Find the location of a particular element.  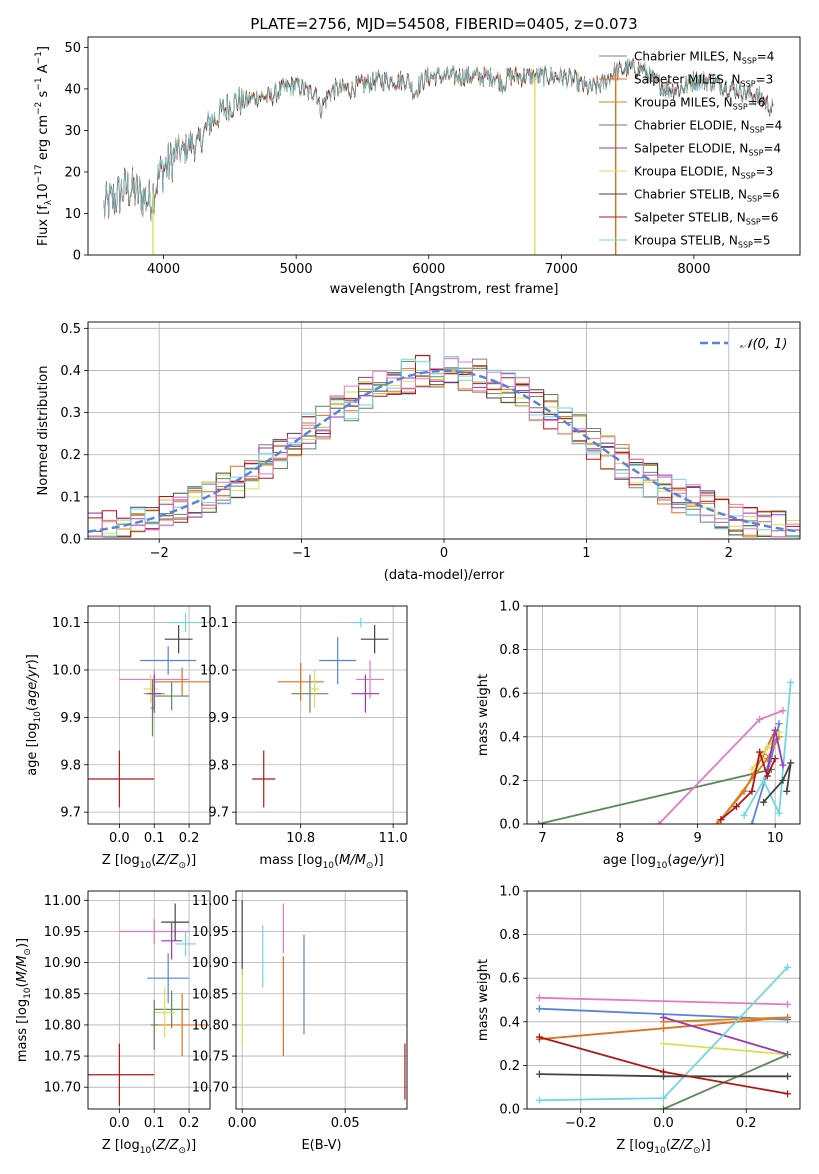

y-tick-label: 40 is located at coordinates (72, 89).